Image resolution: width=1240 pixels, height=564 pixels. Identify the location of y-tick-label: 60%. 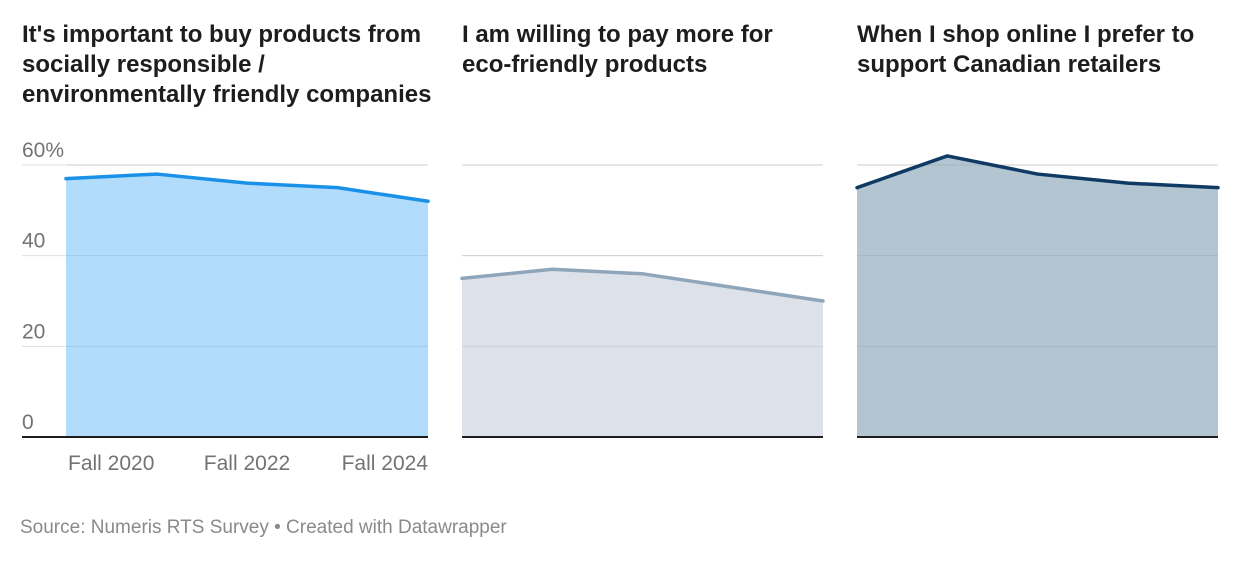
(43, 150).